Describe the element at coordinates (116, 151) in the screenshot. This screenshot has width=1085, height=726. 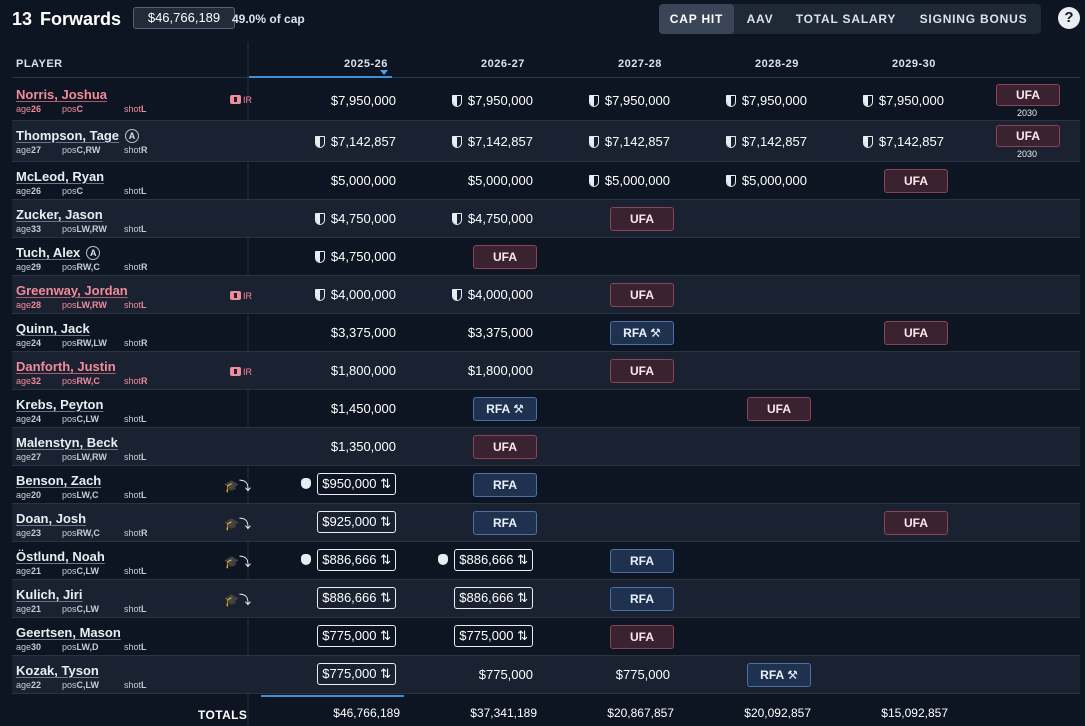
I see `player-meta: age27 posC,RW shotR` at that location.